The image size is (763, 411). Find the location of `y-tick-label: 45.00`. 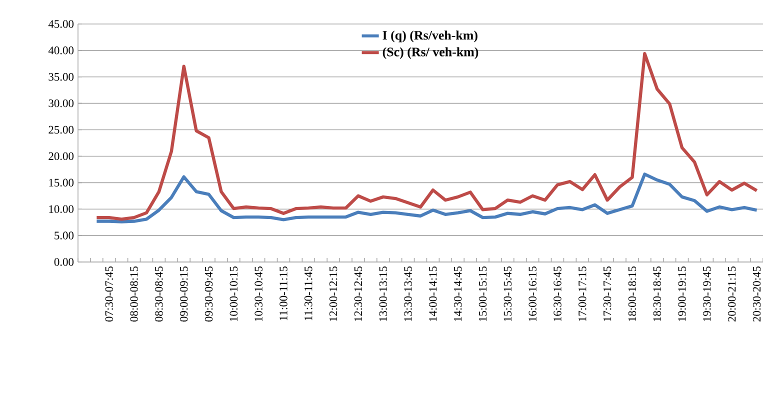

y-tick-label: 45.00 is located at coordinates (61, 24).